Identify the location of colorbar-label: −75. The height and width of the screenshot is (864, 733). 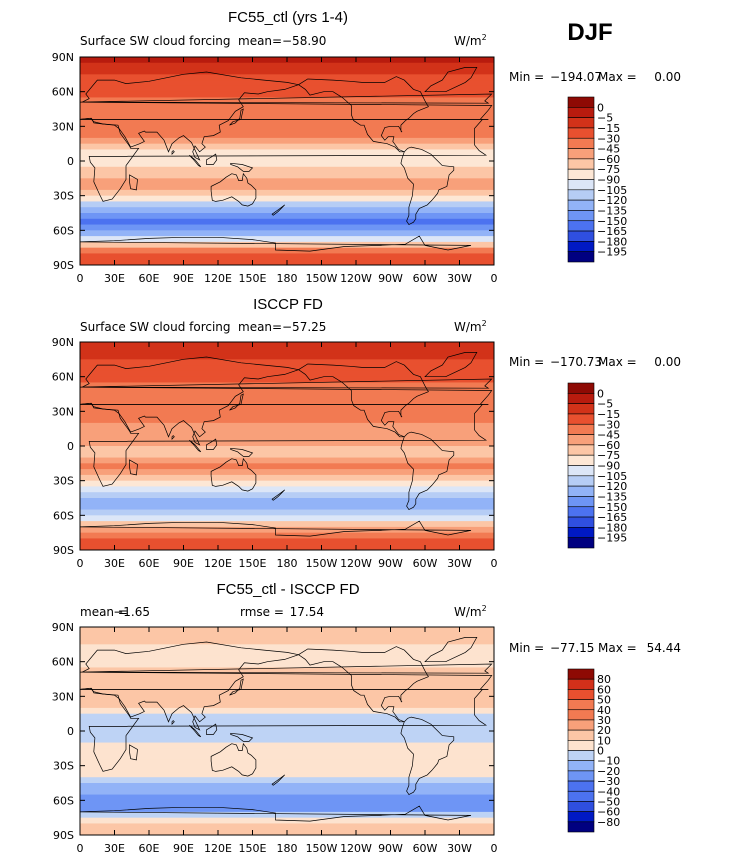
(608, 455).